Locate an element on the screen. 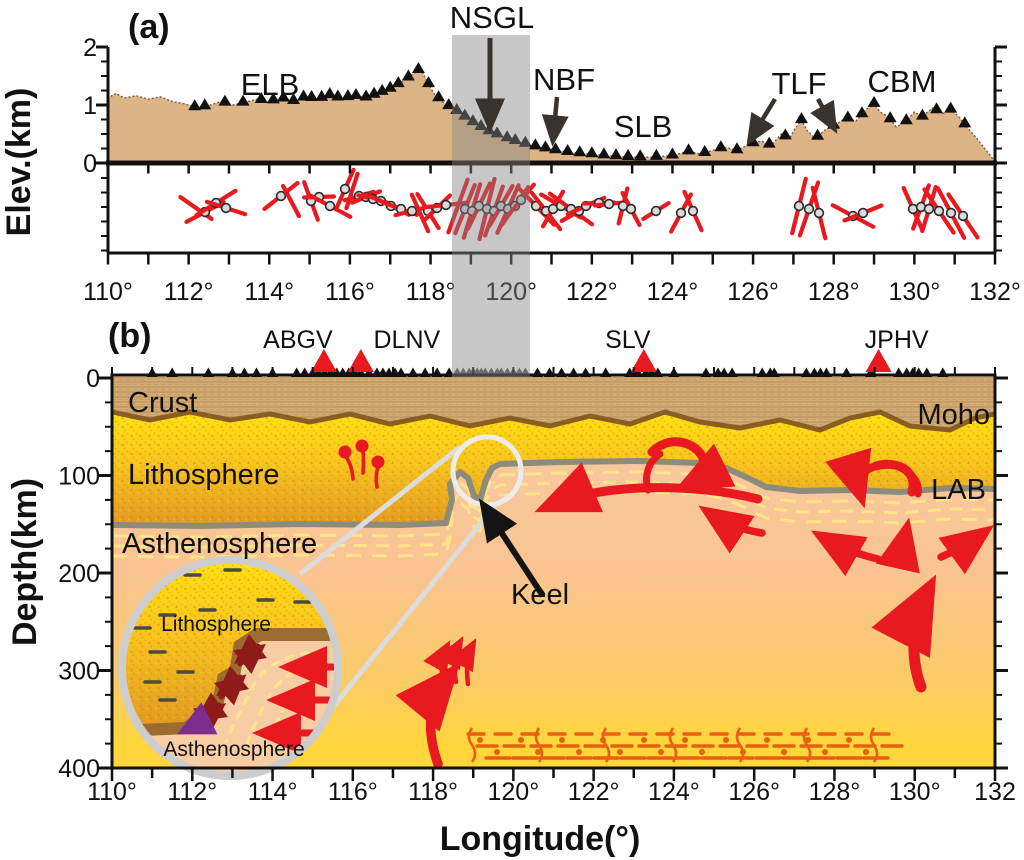  panel-a-ytick-labels: 2 1 0 is located at coordinates (90, 106).